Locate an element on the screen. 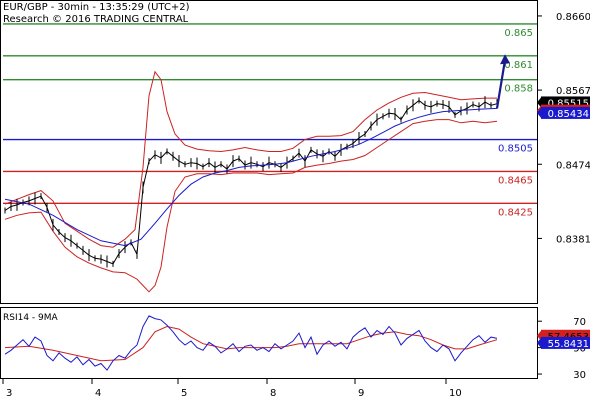 The height and width of the screenshot is (400, 590). price-tick-label-3: 0.8381 is located at coordinates (573, 239).